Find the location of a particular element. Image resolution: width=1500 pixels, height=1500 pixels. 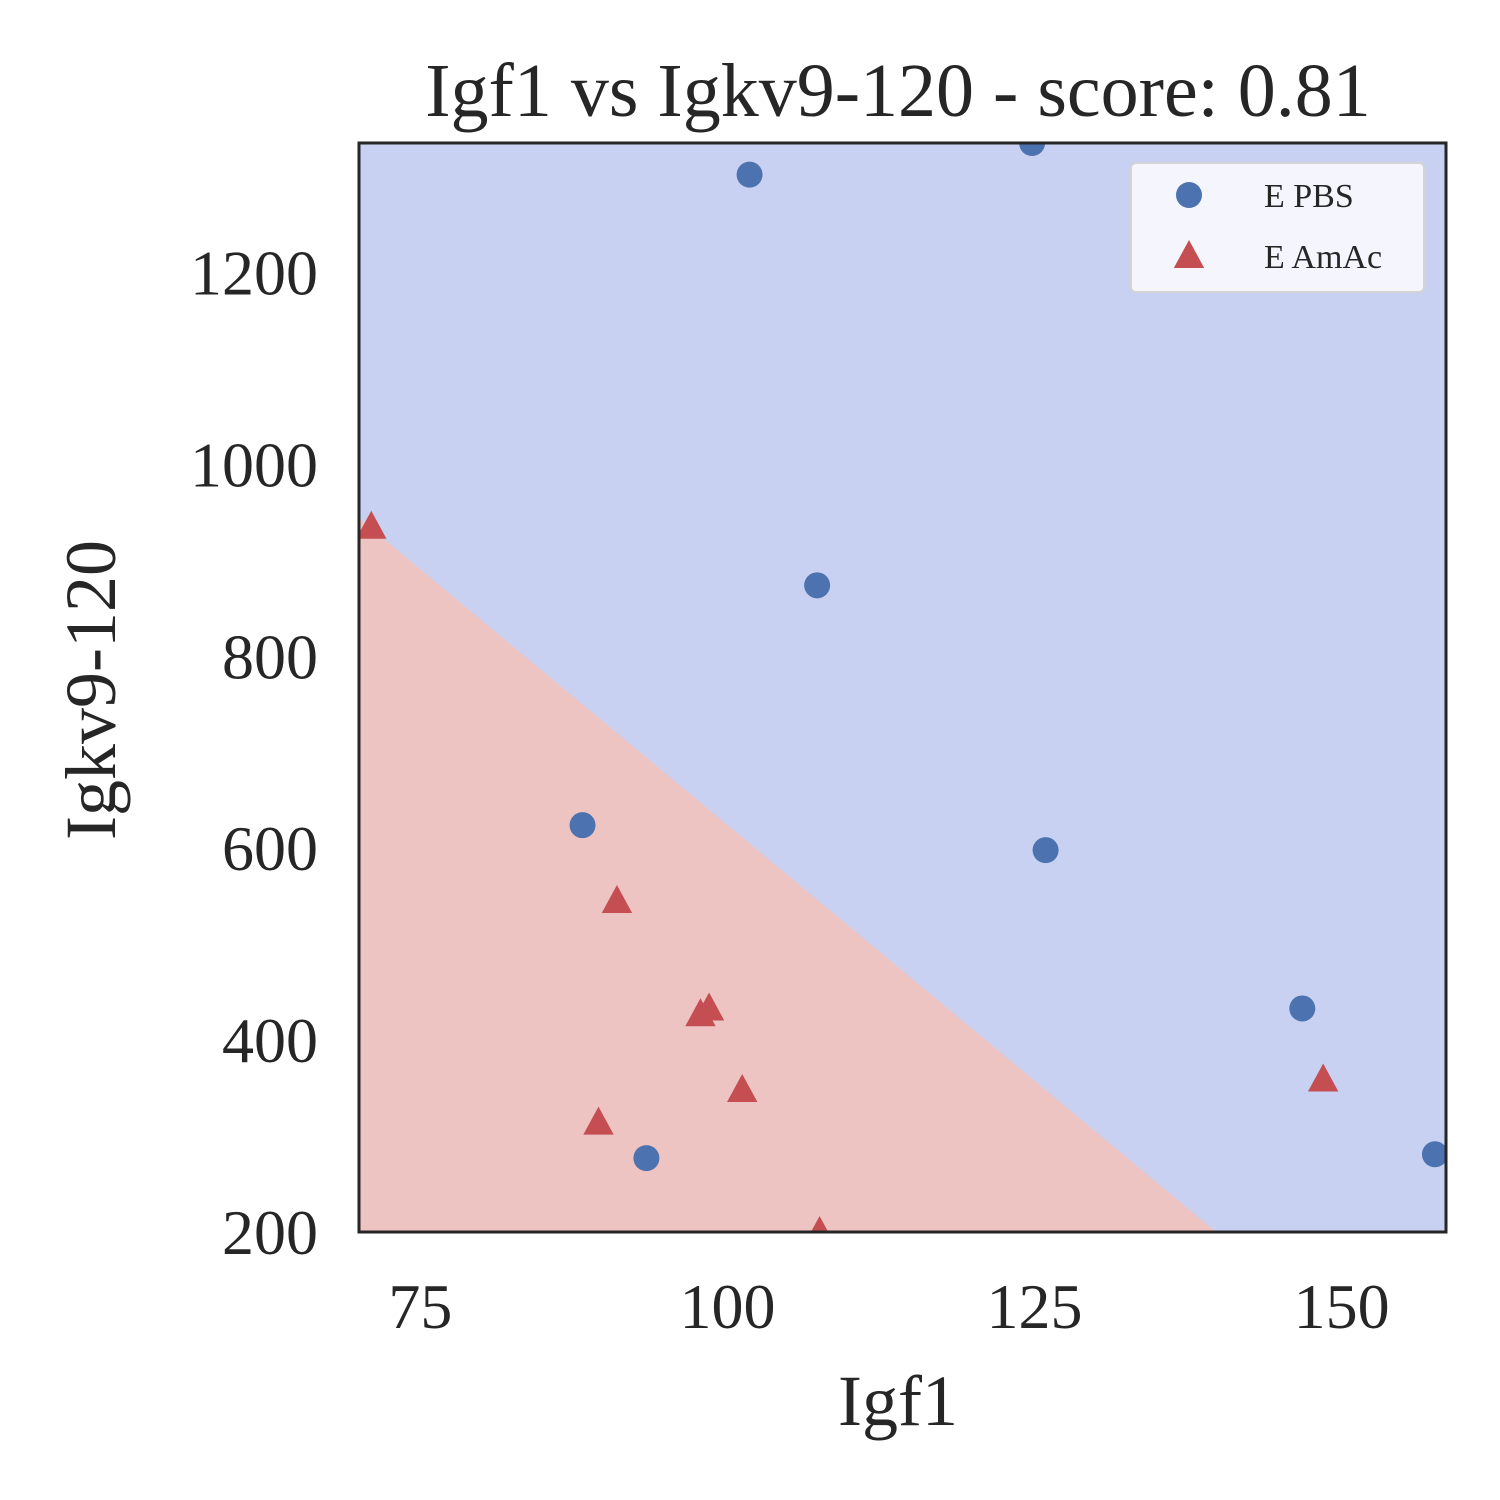

x-tick-label: 75 is located at coordinates (420, 1306).